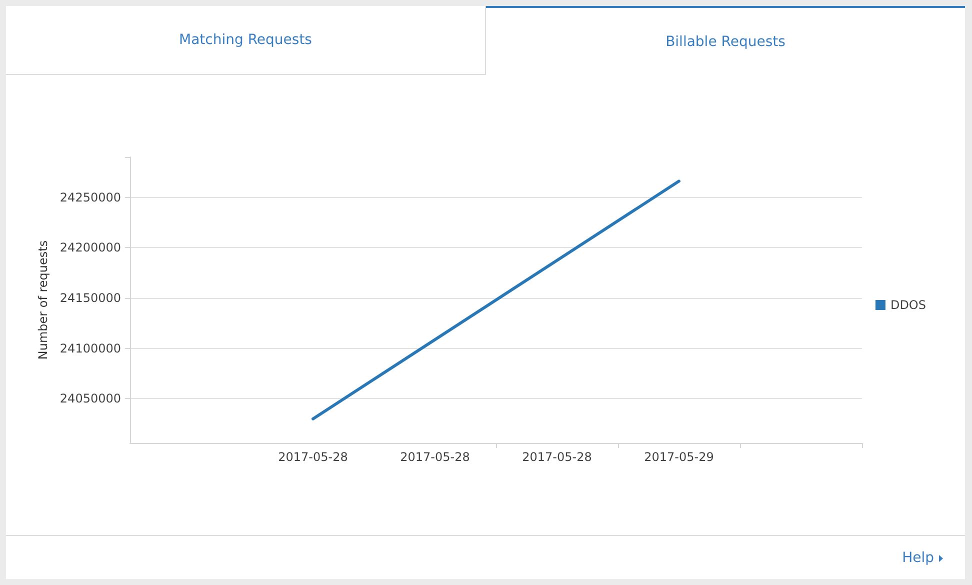 The height and width of the screenshot is (585, 972). I want to click on legend-label: DDOS, so click(908, 305).